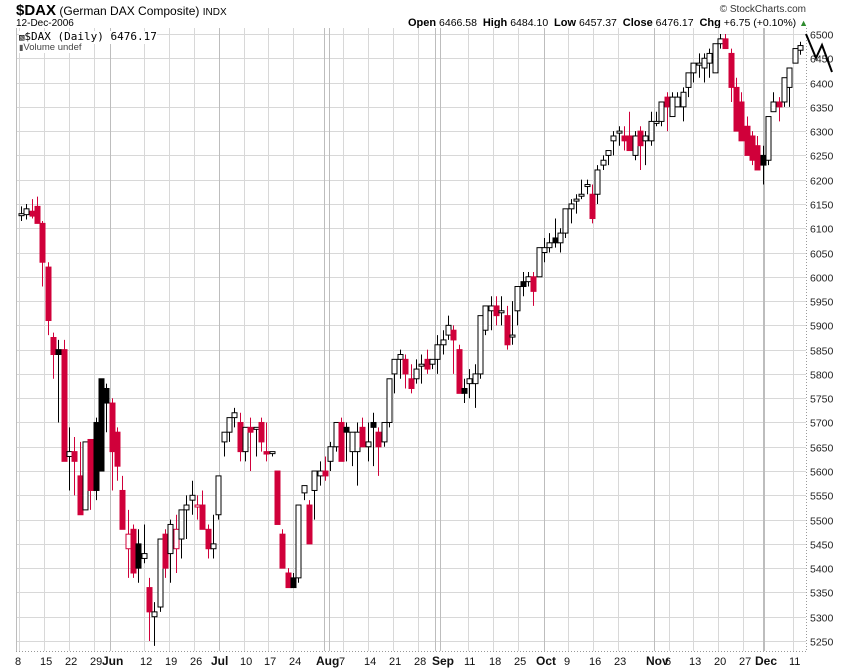  I want to click on y-tick-label: 6150, so click(822, 206).